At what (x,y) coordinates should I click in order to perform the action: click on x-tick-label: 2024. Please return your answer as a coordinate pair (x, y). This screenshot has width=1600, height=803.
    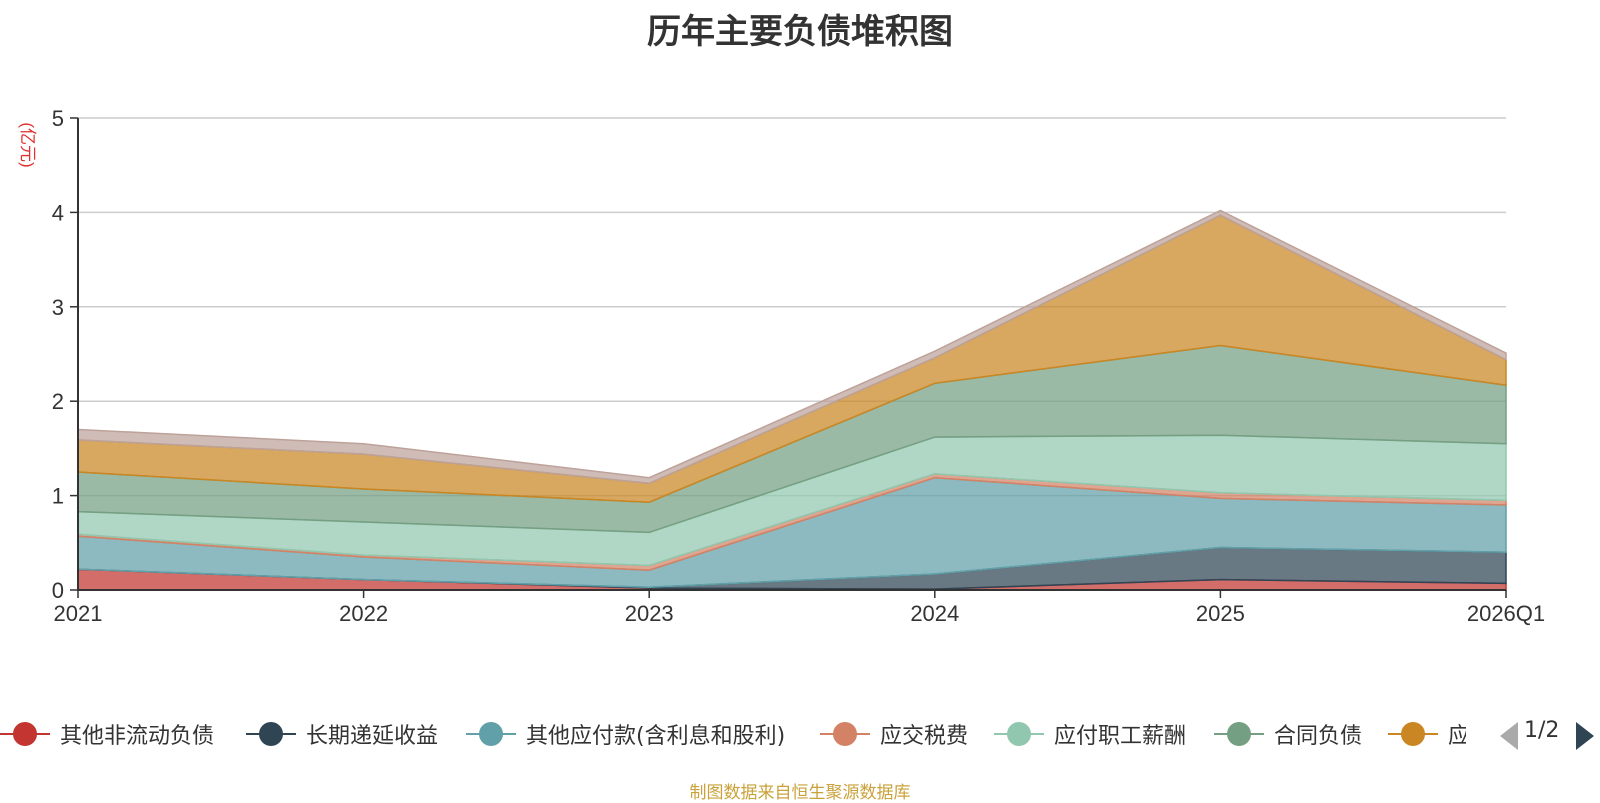
    Looking at the image, I should click on (934, 613).